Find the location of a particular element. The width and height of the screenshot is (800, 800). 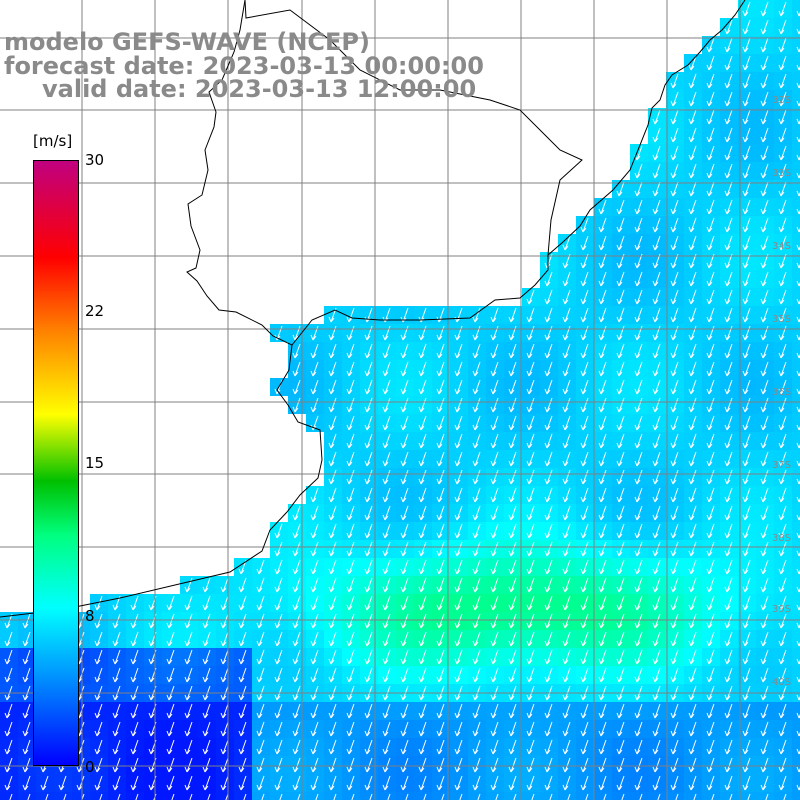

title-forecast-date: forecast date: 2023-03-13 00:00:00 is located at coordinates (244, 66).